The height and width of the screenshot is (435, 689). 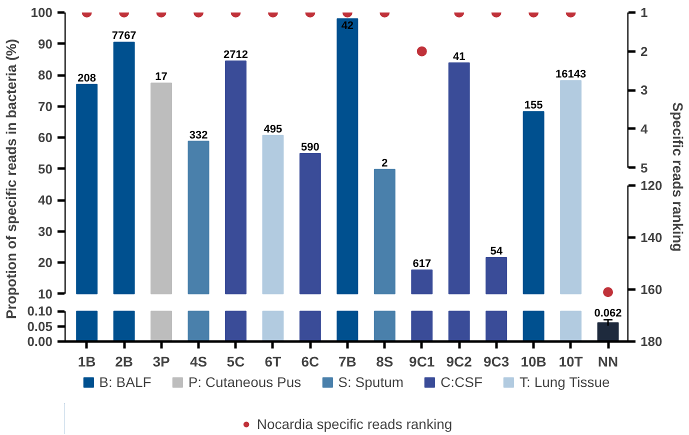 I want to click on x-tick-label: 3P, so click(x=161, y=362).